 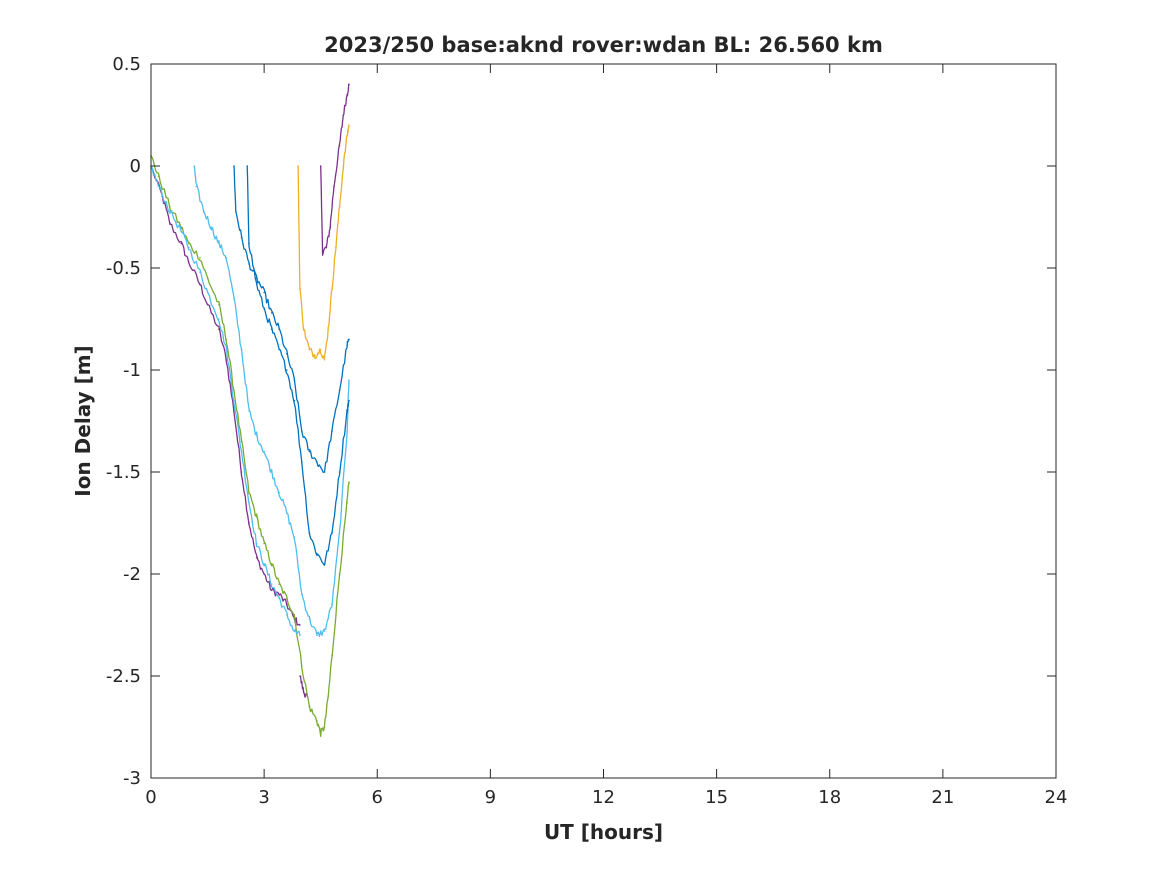 What do you see at coordinates (123, 472) in the screenshot?
I see `y-tick-label: -1.5` at bounding box center [123, 472].